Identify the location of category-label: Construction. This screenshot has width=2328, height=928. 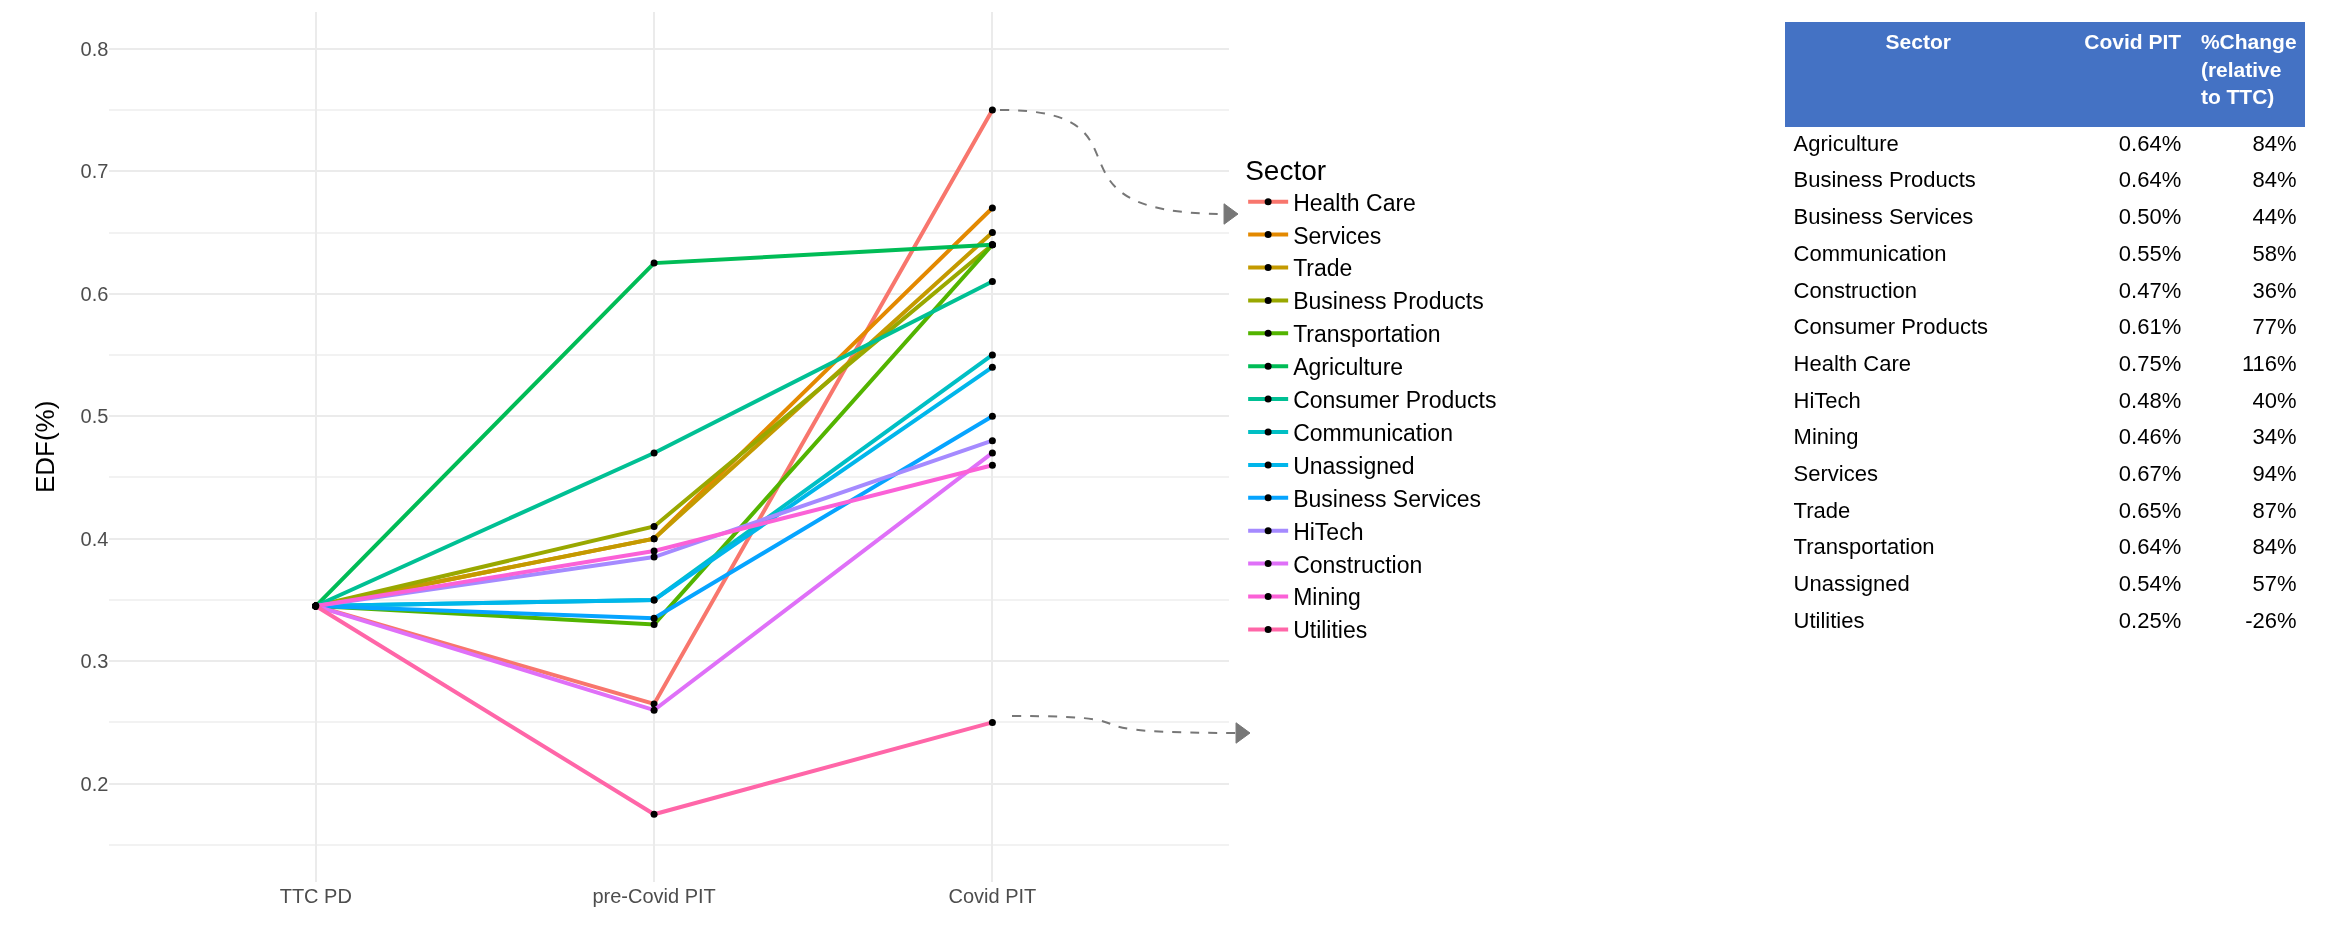
(1855, 290).